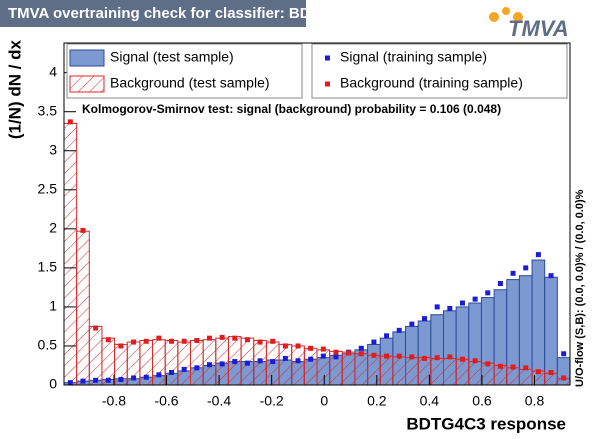 Image resolution: width=598 pixels, height=439 pixels. What do you see at coordinates (377, 401) in the screenshot?
I see `x-tick-label: 0.2` at bounding box center [377, 401].